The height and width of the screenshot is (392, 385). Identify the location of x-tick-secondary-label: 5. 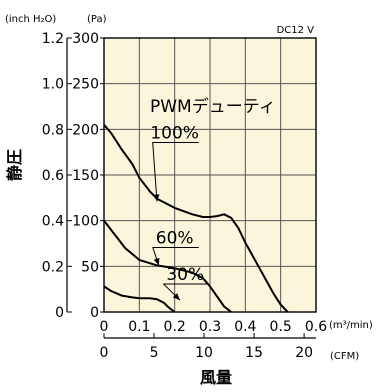
(154, 353).